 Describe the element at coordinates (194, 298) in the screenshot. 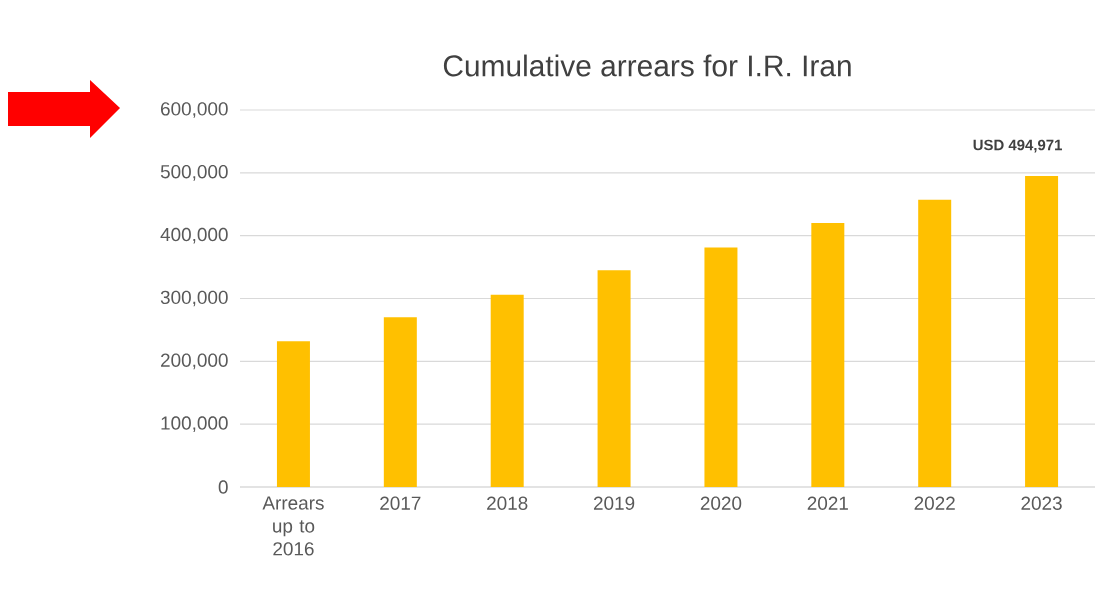

I see `y-tick-label: 300,000` at that location.